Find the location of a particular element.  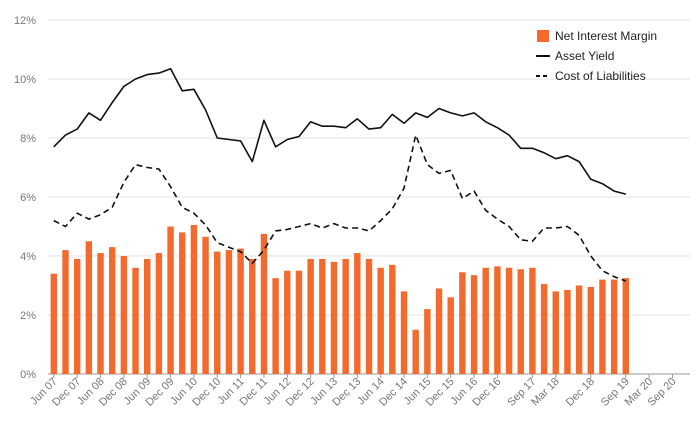

y-tick-label: 12% is located at coordinates (25, 21).